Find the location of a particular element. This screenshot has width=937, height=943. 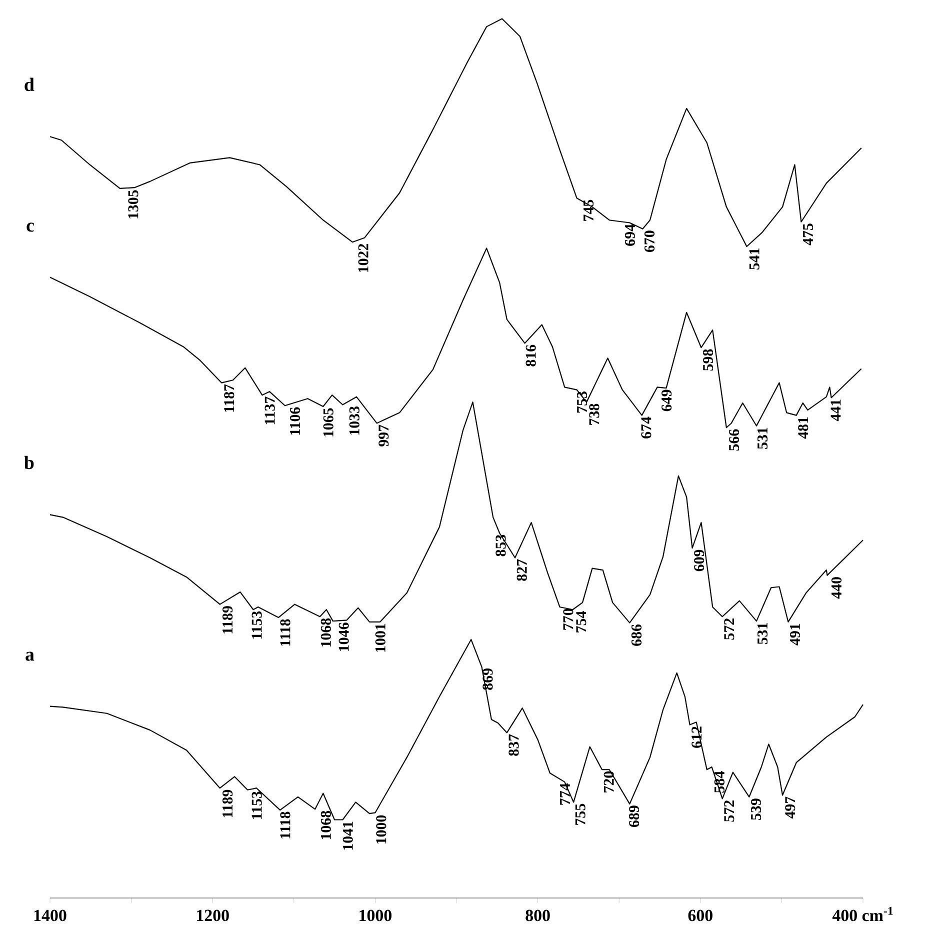

annotation: 745 is located at coordinates (589, 210).